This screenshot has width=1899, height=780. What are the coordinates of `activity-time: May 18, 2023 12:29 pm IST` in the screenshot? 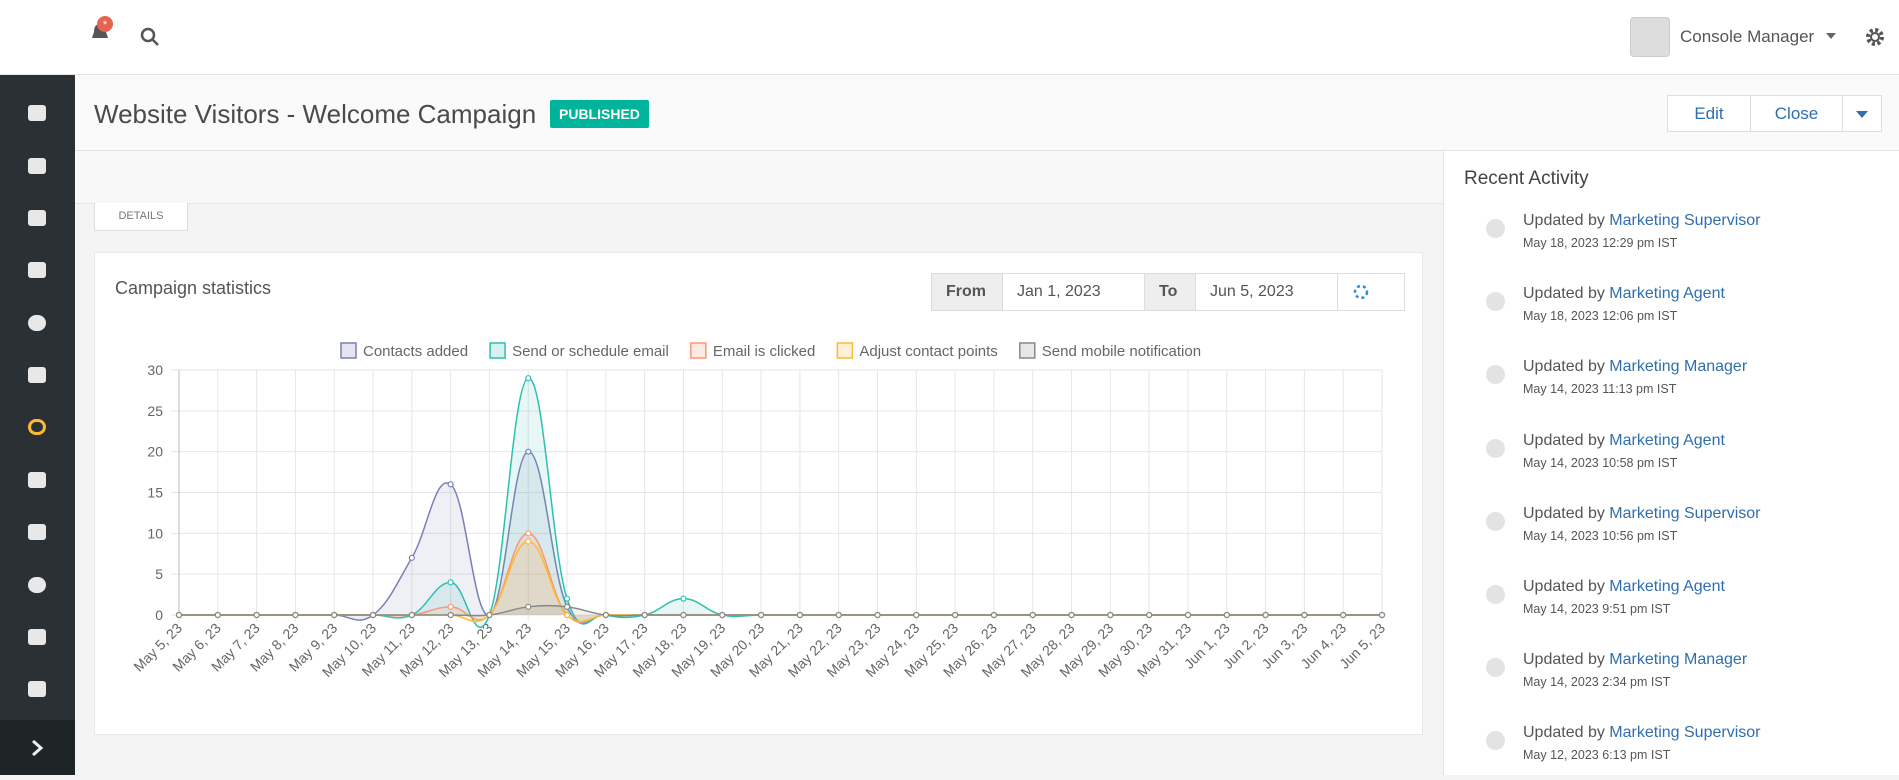 It's located at (1600, 243).